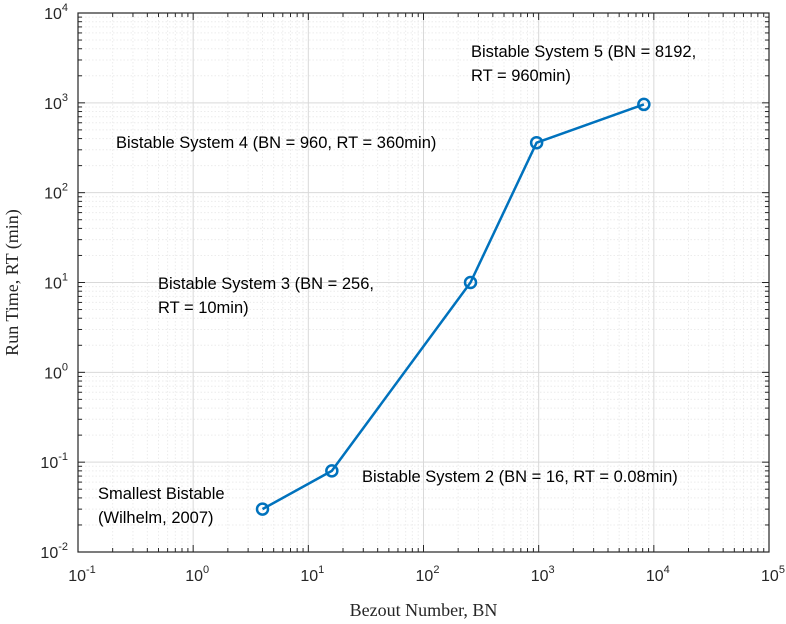  I want to click on x-tick-label: 10⁴, so click(658, 574).